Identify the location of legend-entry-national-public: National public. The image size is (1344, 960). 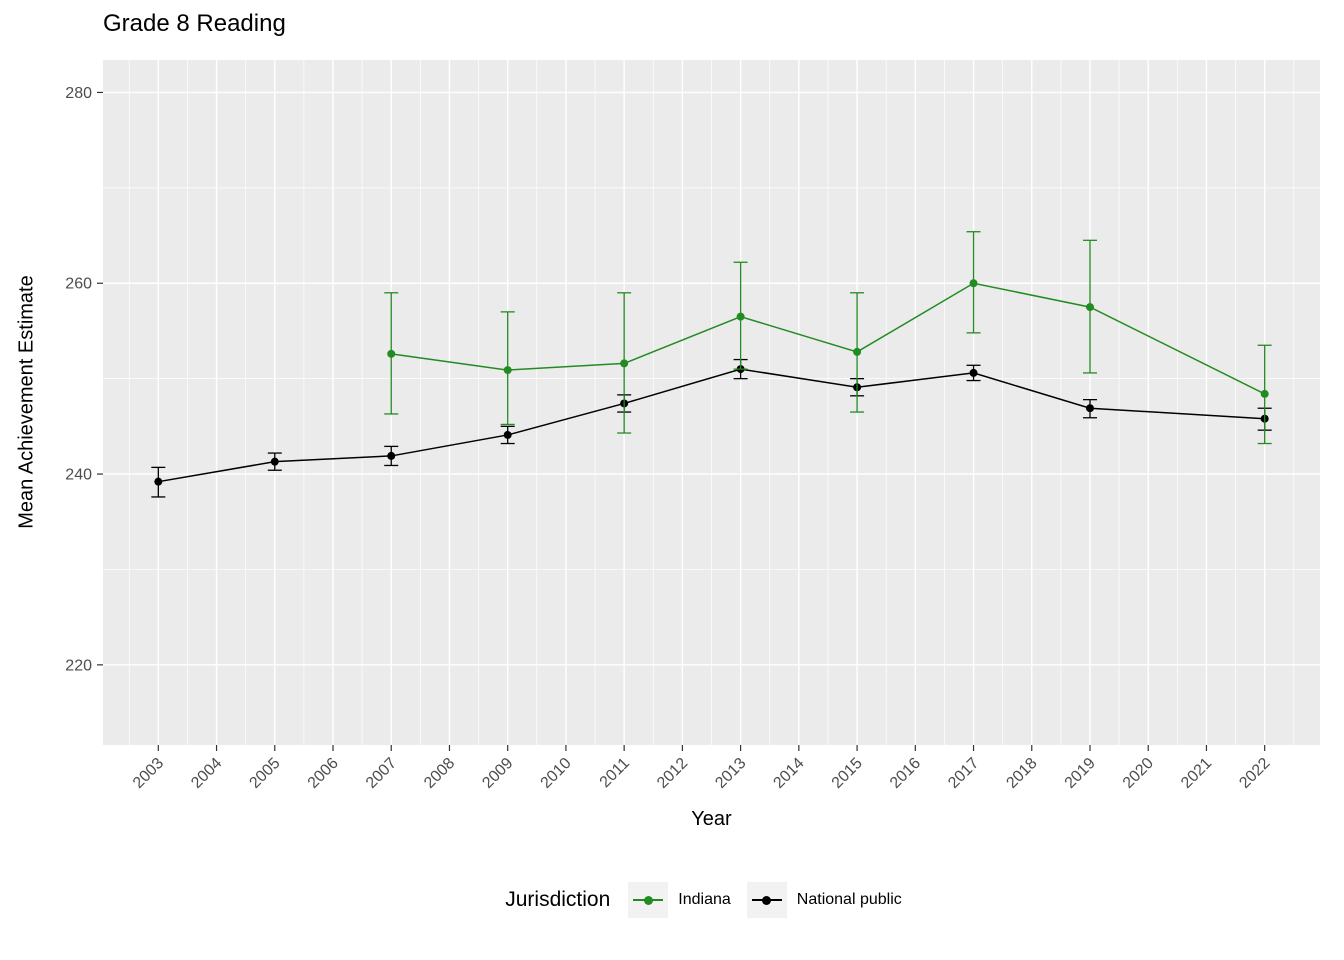
(824, 900).